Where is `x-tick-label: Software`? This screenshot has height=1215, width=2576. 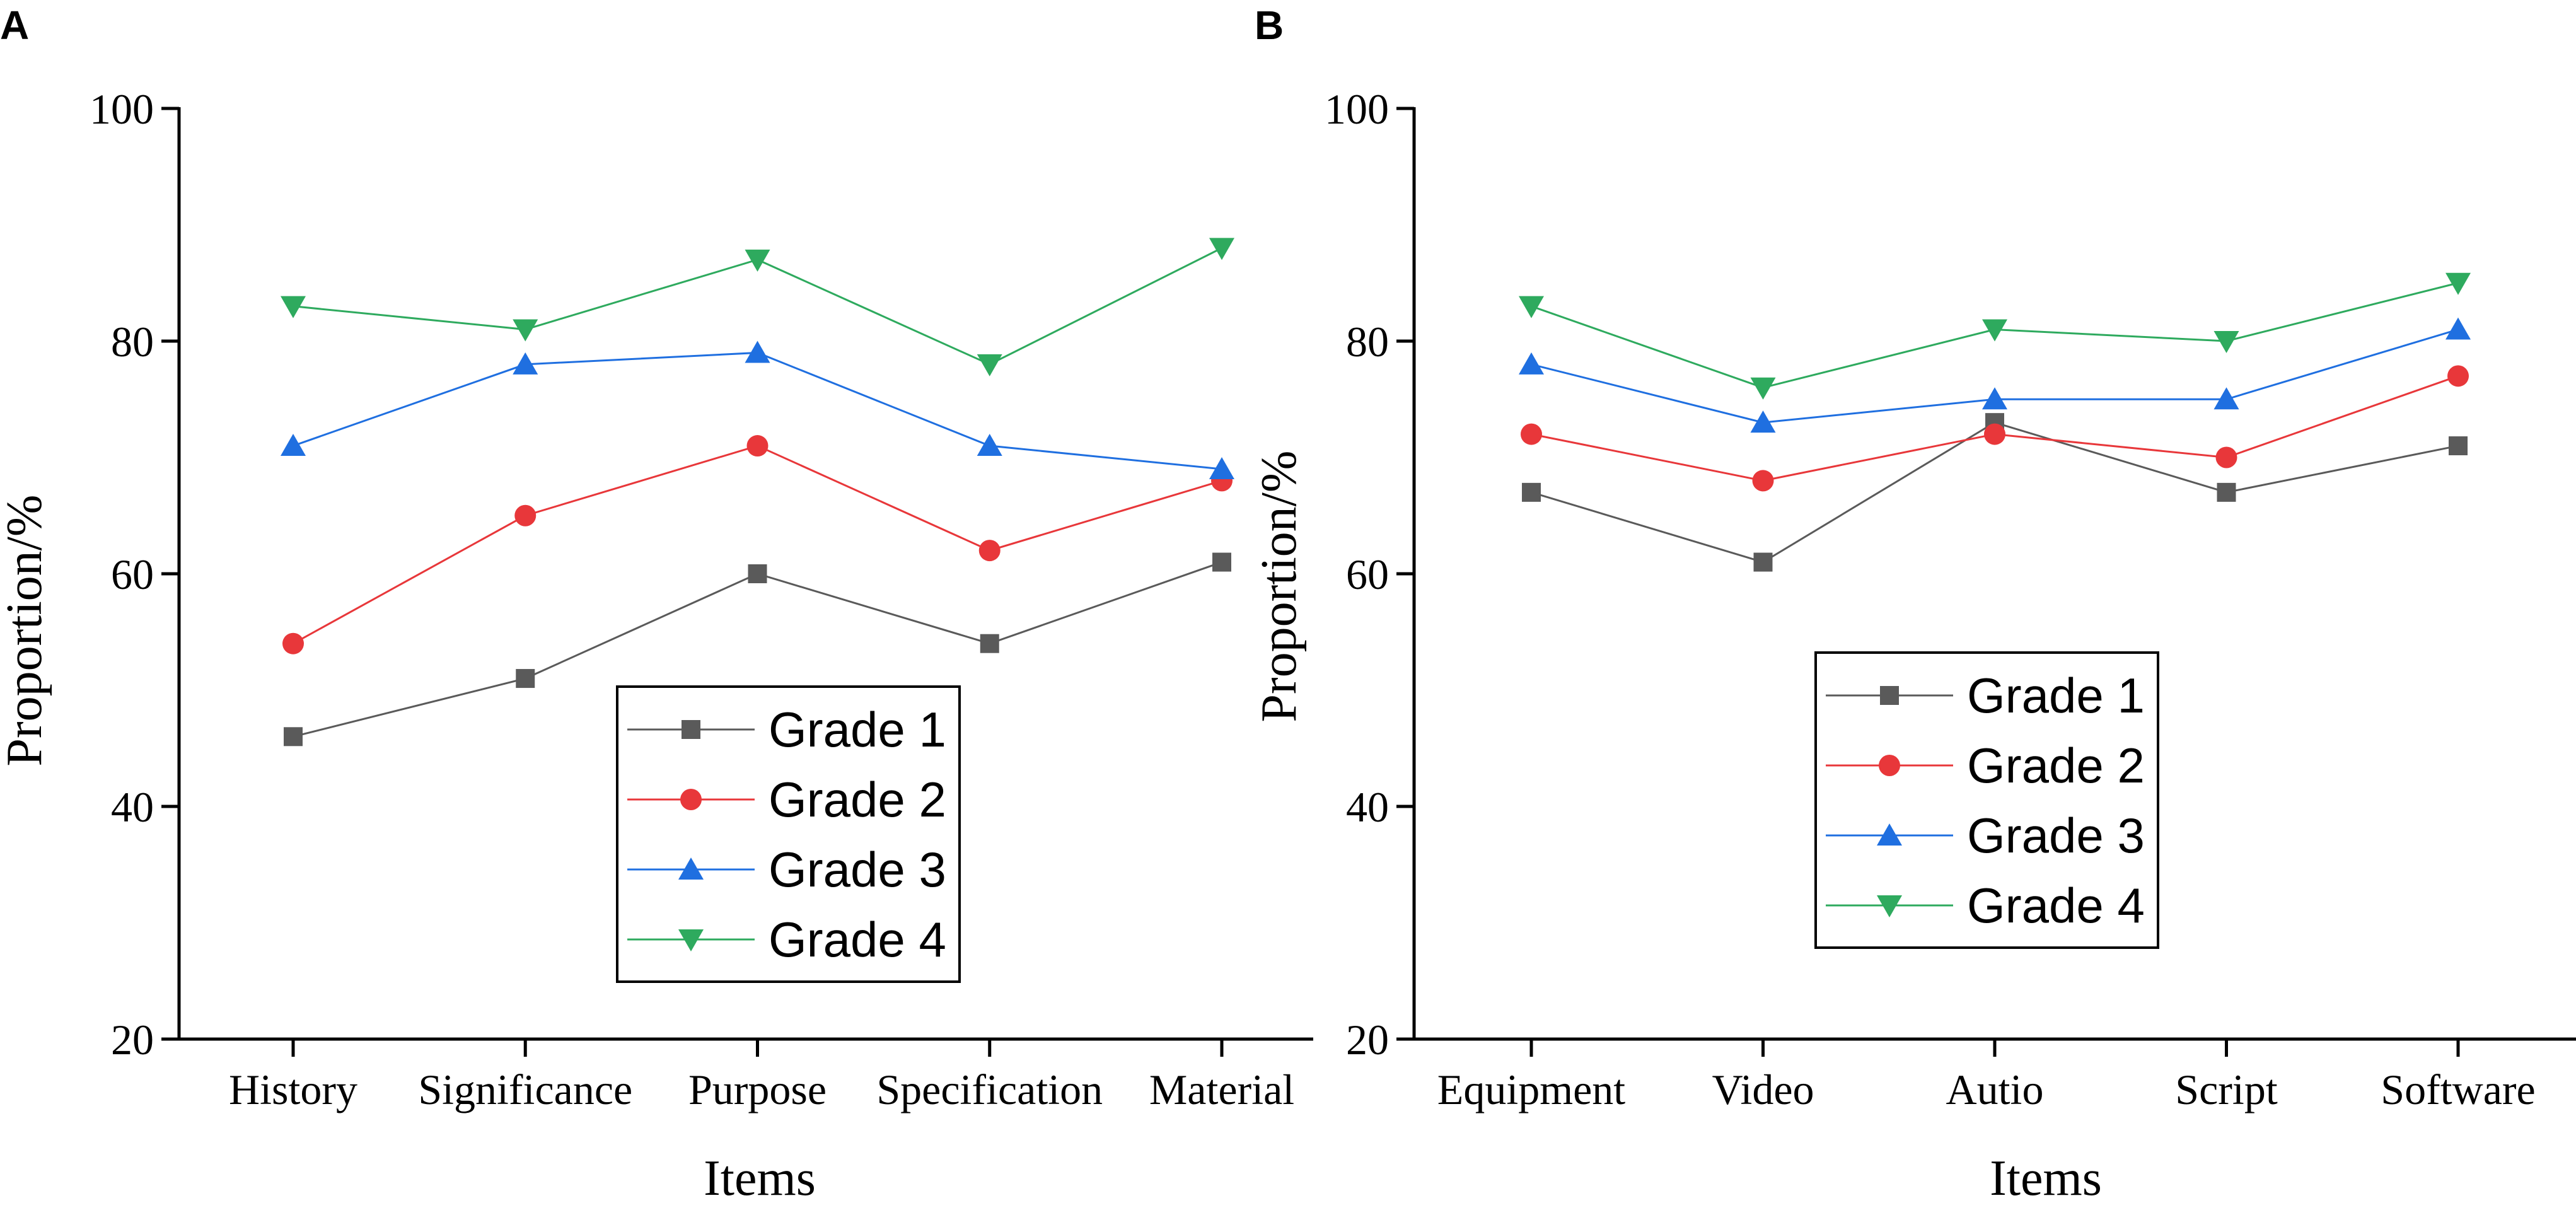
x-tick-label: Software is located at coordinates (2458, 1089).